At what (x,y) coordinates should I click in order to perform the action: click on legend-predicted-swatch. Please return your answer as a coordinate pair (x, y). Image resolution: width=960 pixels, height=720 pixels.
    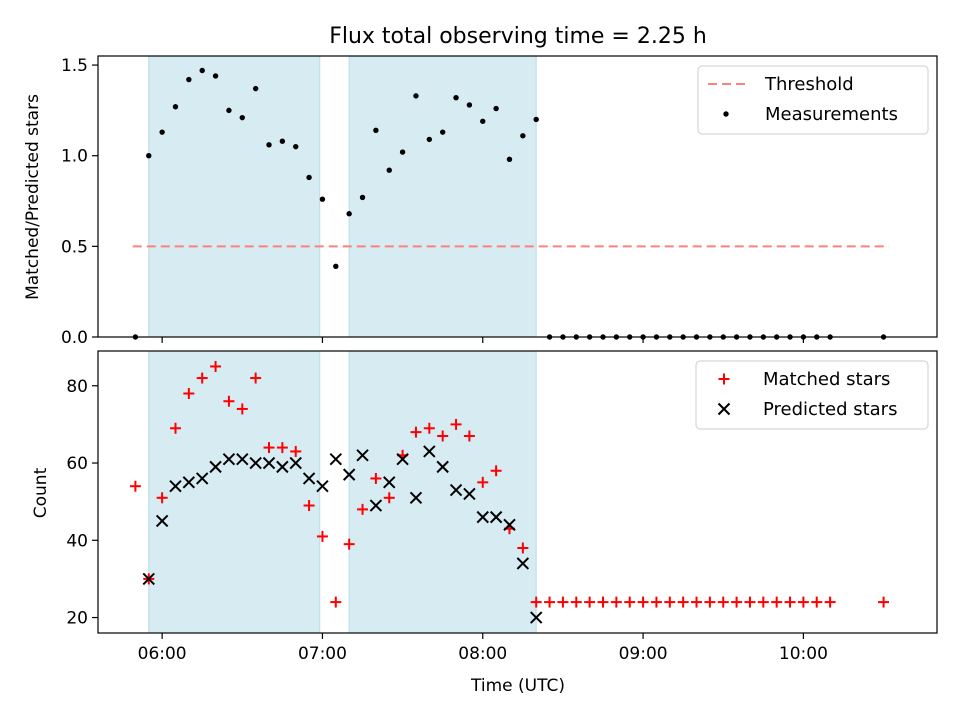
    Looking at the image, I should click on (724, 409).